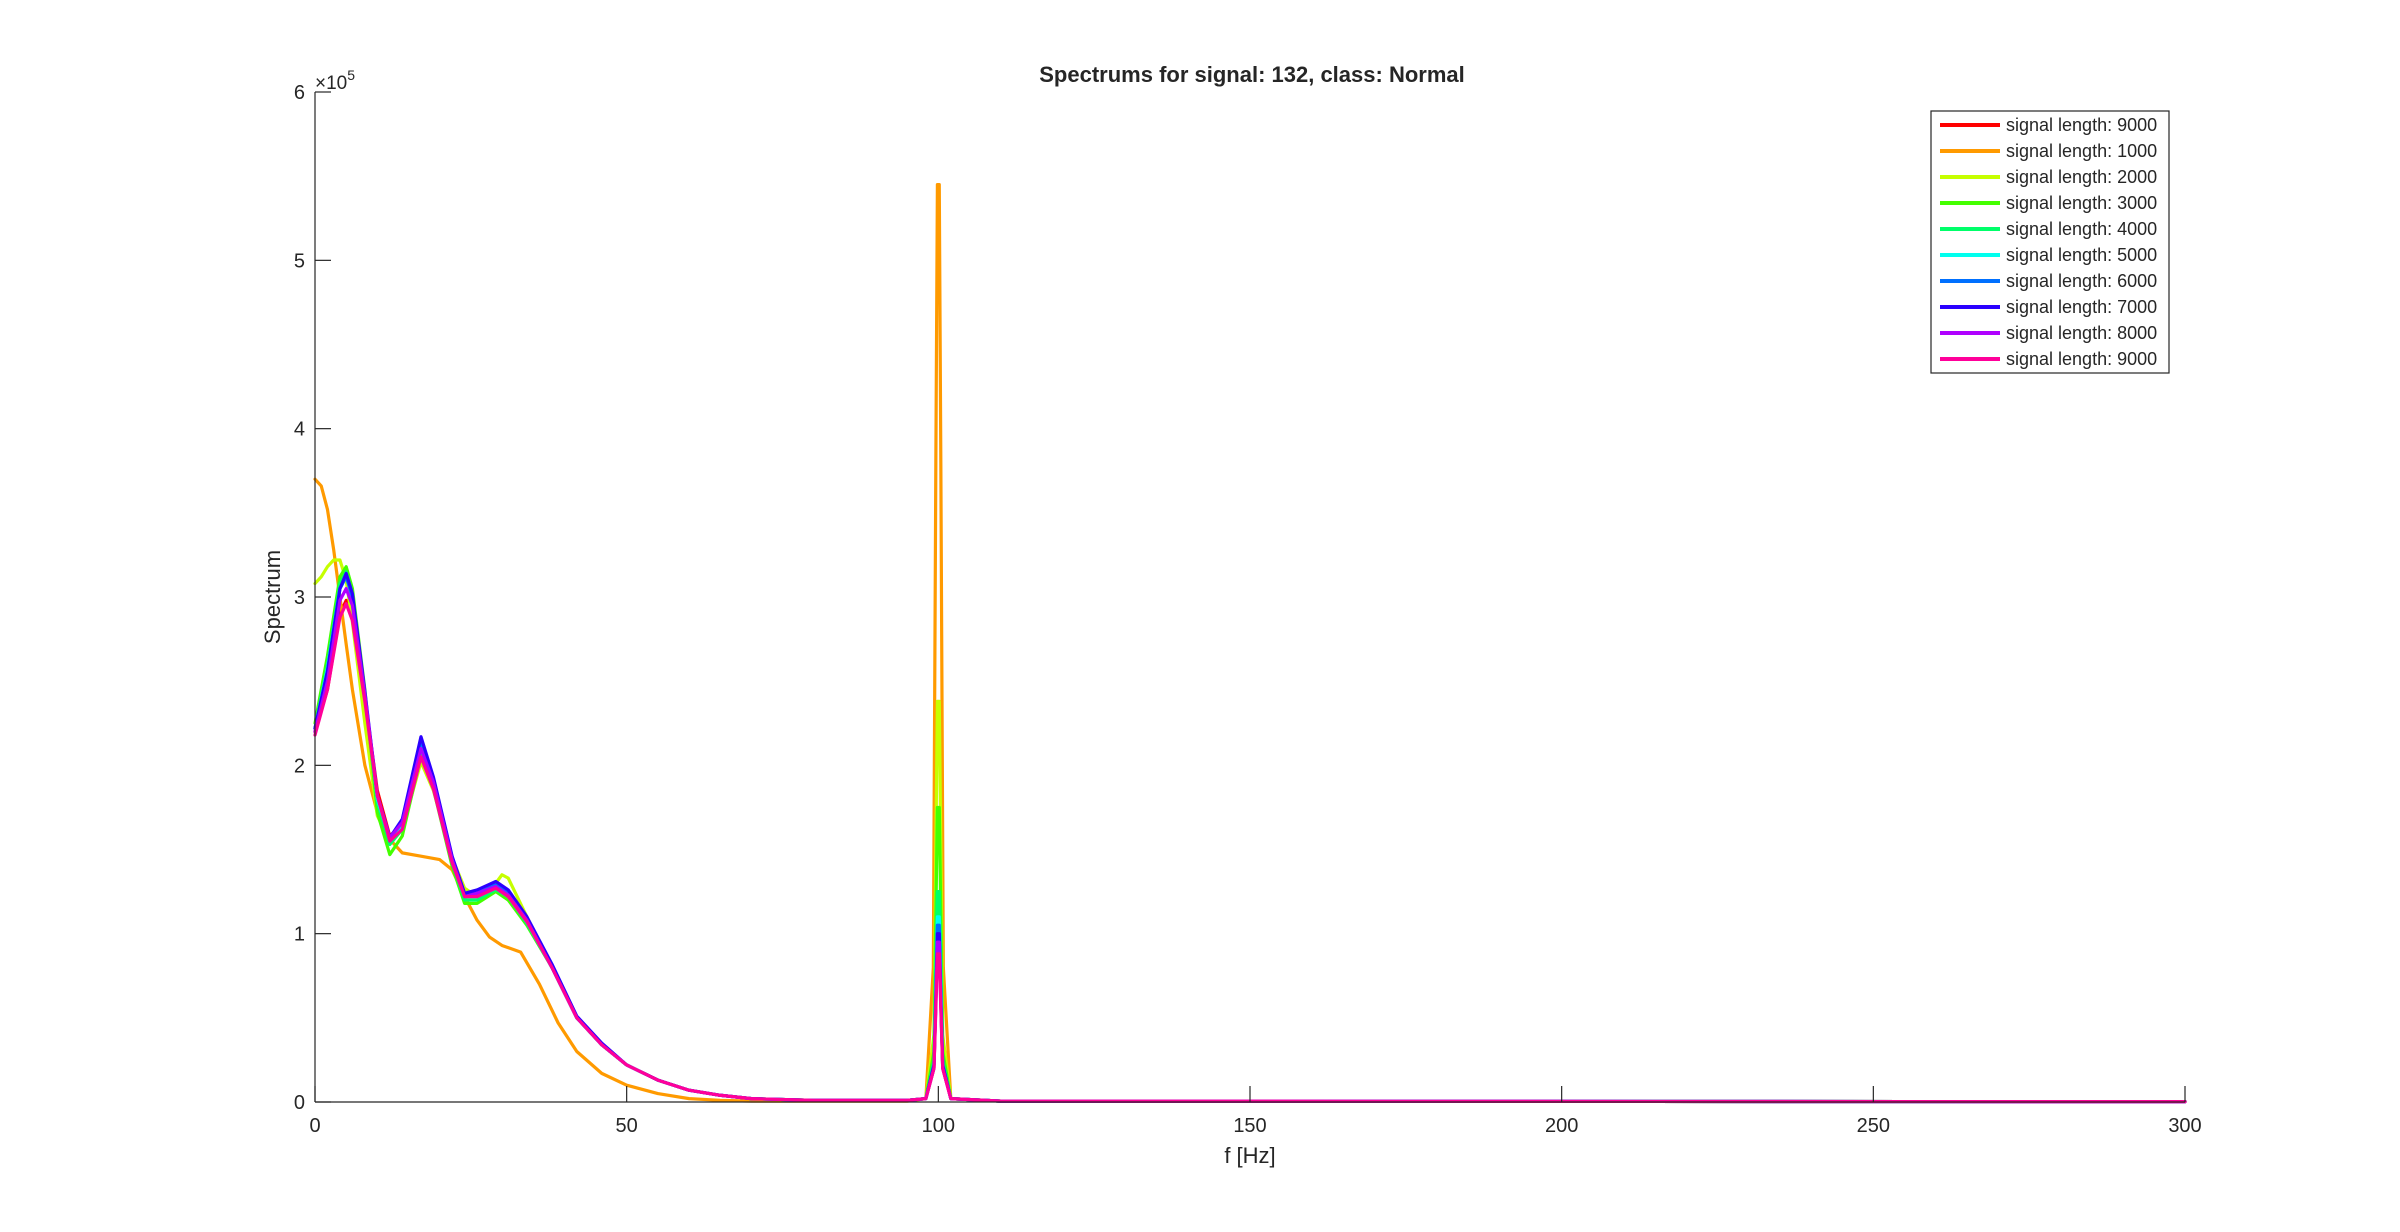 Image resolution: width=2400 pixels, height=1232 pixels. What do you see at coordinates (2081, 229) in the screenshot?
I see `legend-label: signal length: 4000` at bounding box center [2081, 229].